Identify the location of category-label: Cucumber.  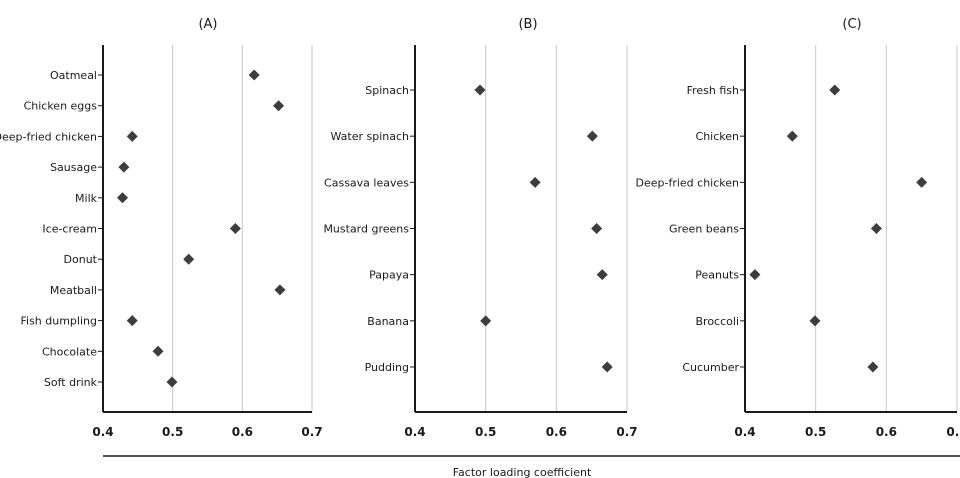
(710, 367).